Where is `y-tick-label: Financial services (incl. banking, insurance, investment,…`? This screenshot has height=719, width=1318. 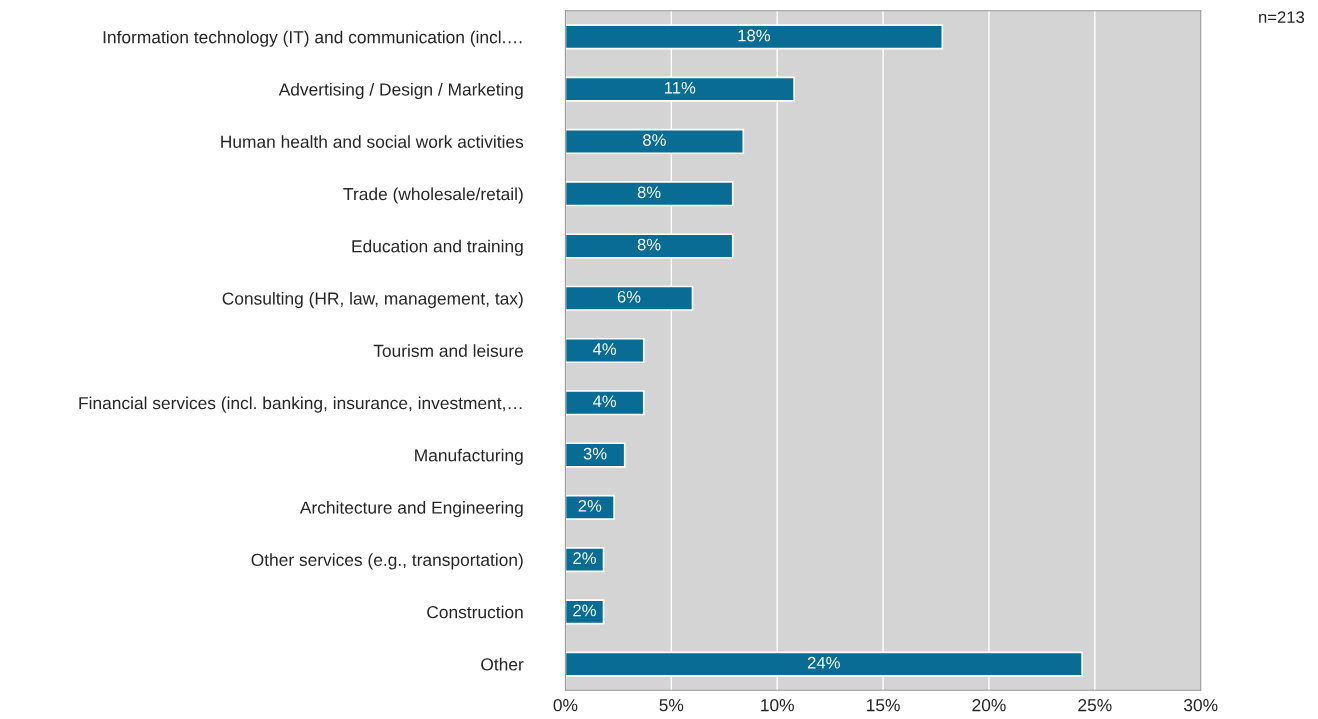
y-tick-label: Financial services (incl. banking, insurance, investment,… is located at coordinates (300, 404).